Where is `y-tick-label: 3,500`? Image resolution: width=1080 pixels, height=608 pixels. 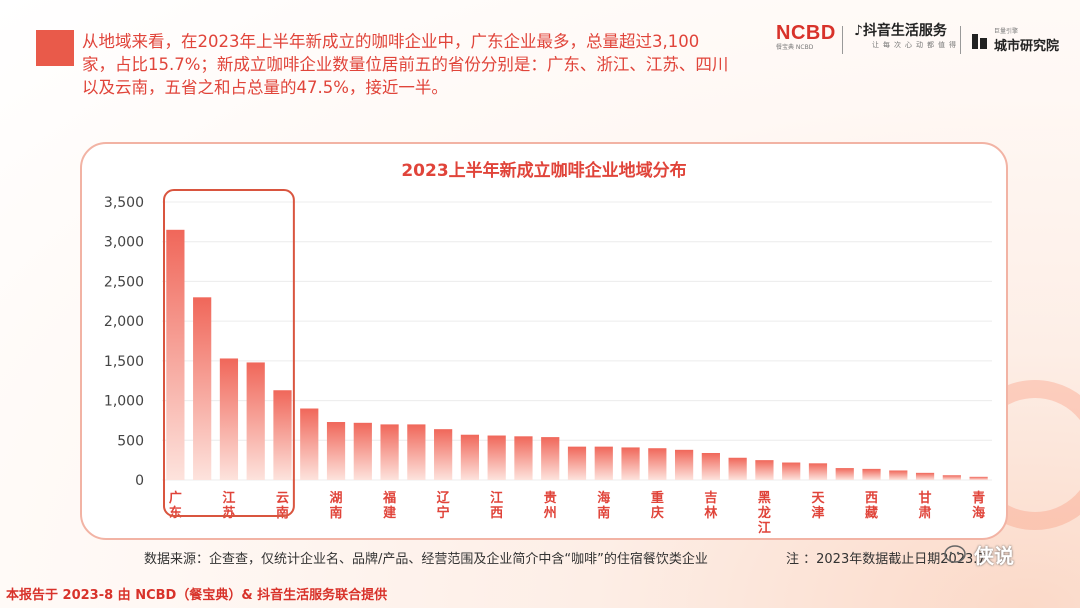 y-tick-label: 3,500 is located at coordinates (124, 203).